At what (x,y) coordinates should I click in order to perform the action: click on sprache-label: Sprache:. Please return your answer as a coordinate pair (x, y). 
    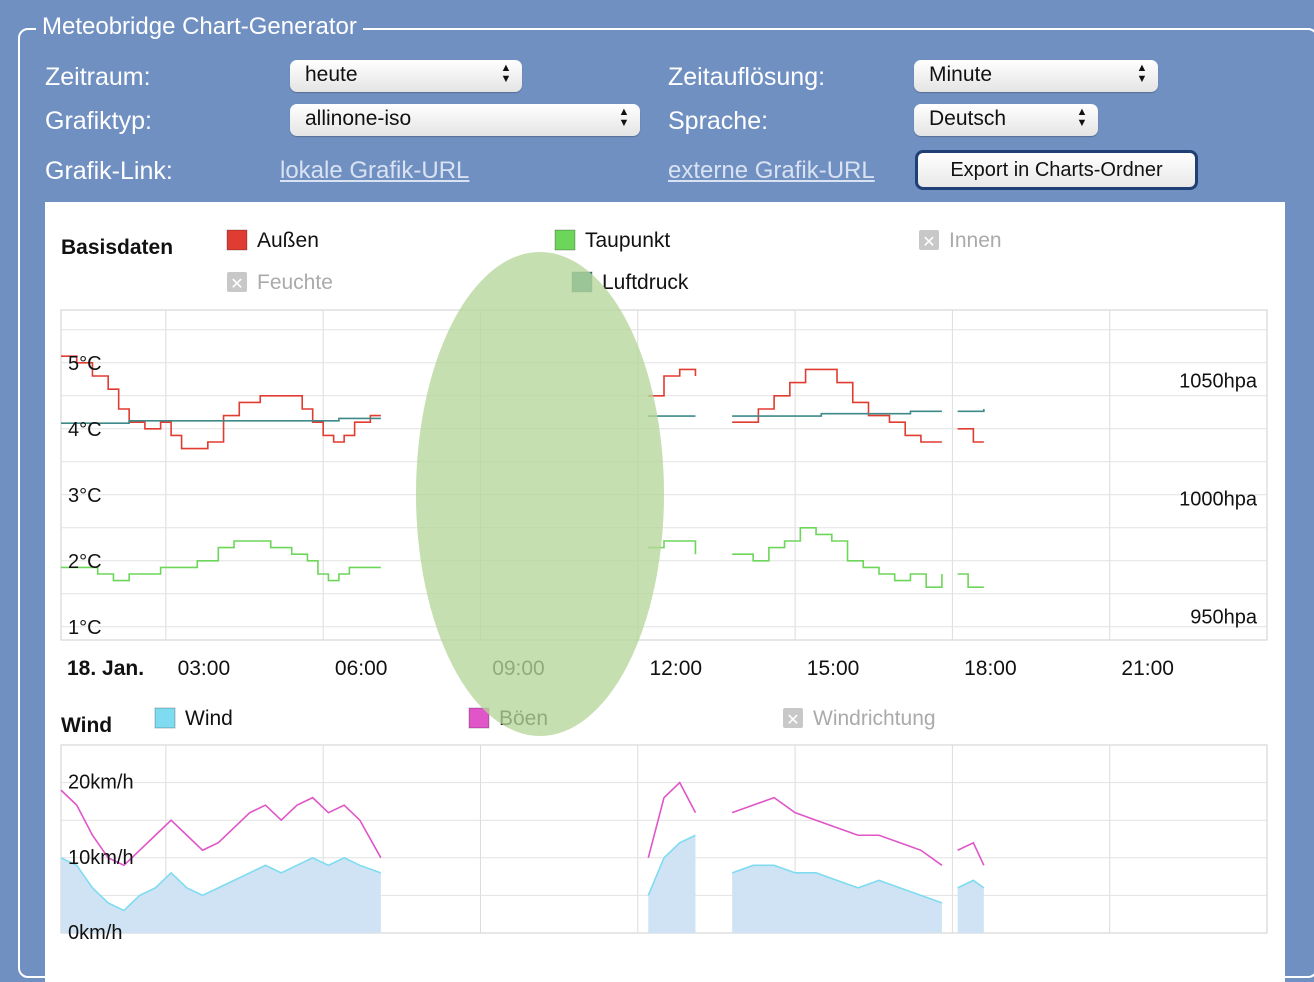
    Looking at the image, I should click on (718, 121).